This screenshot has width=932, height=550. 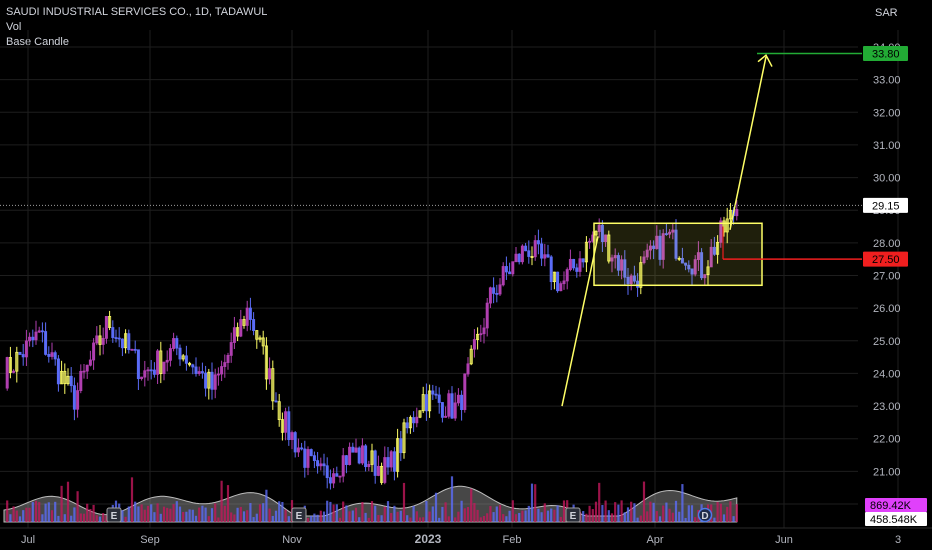 I want to click on target-arrow-head, so click(x=765, y=60).